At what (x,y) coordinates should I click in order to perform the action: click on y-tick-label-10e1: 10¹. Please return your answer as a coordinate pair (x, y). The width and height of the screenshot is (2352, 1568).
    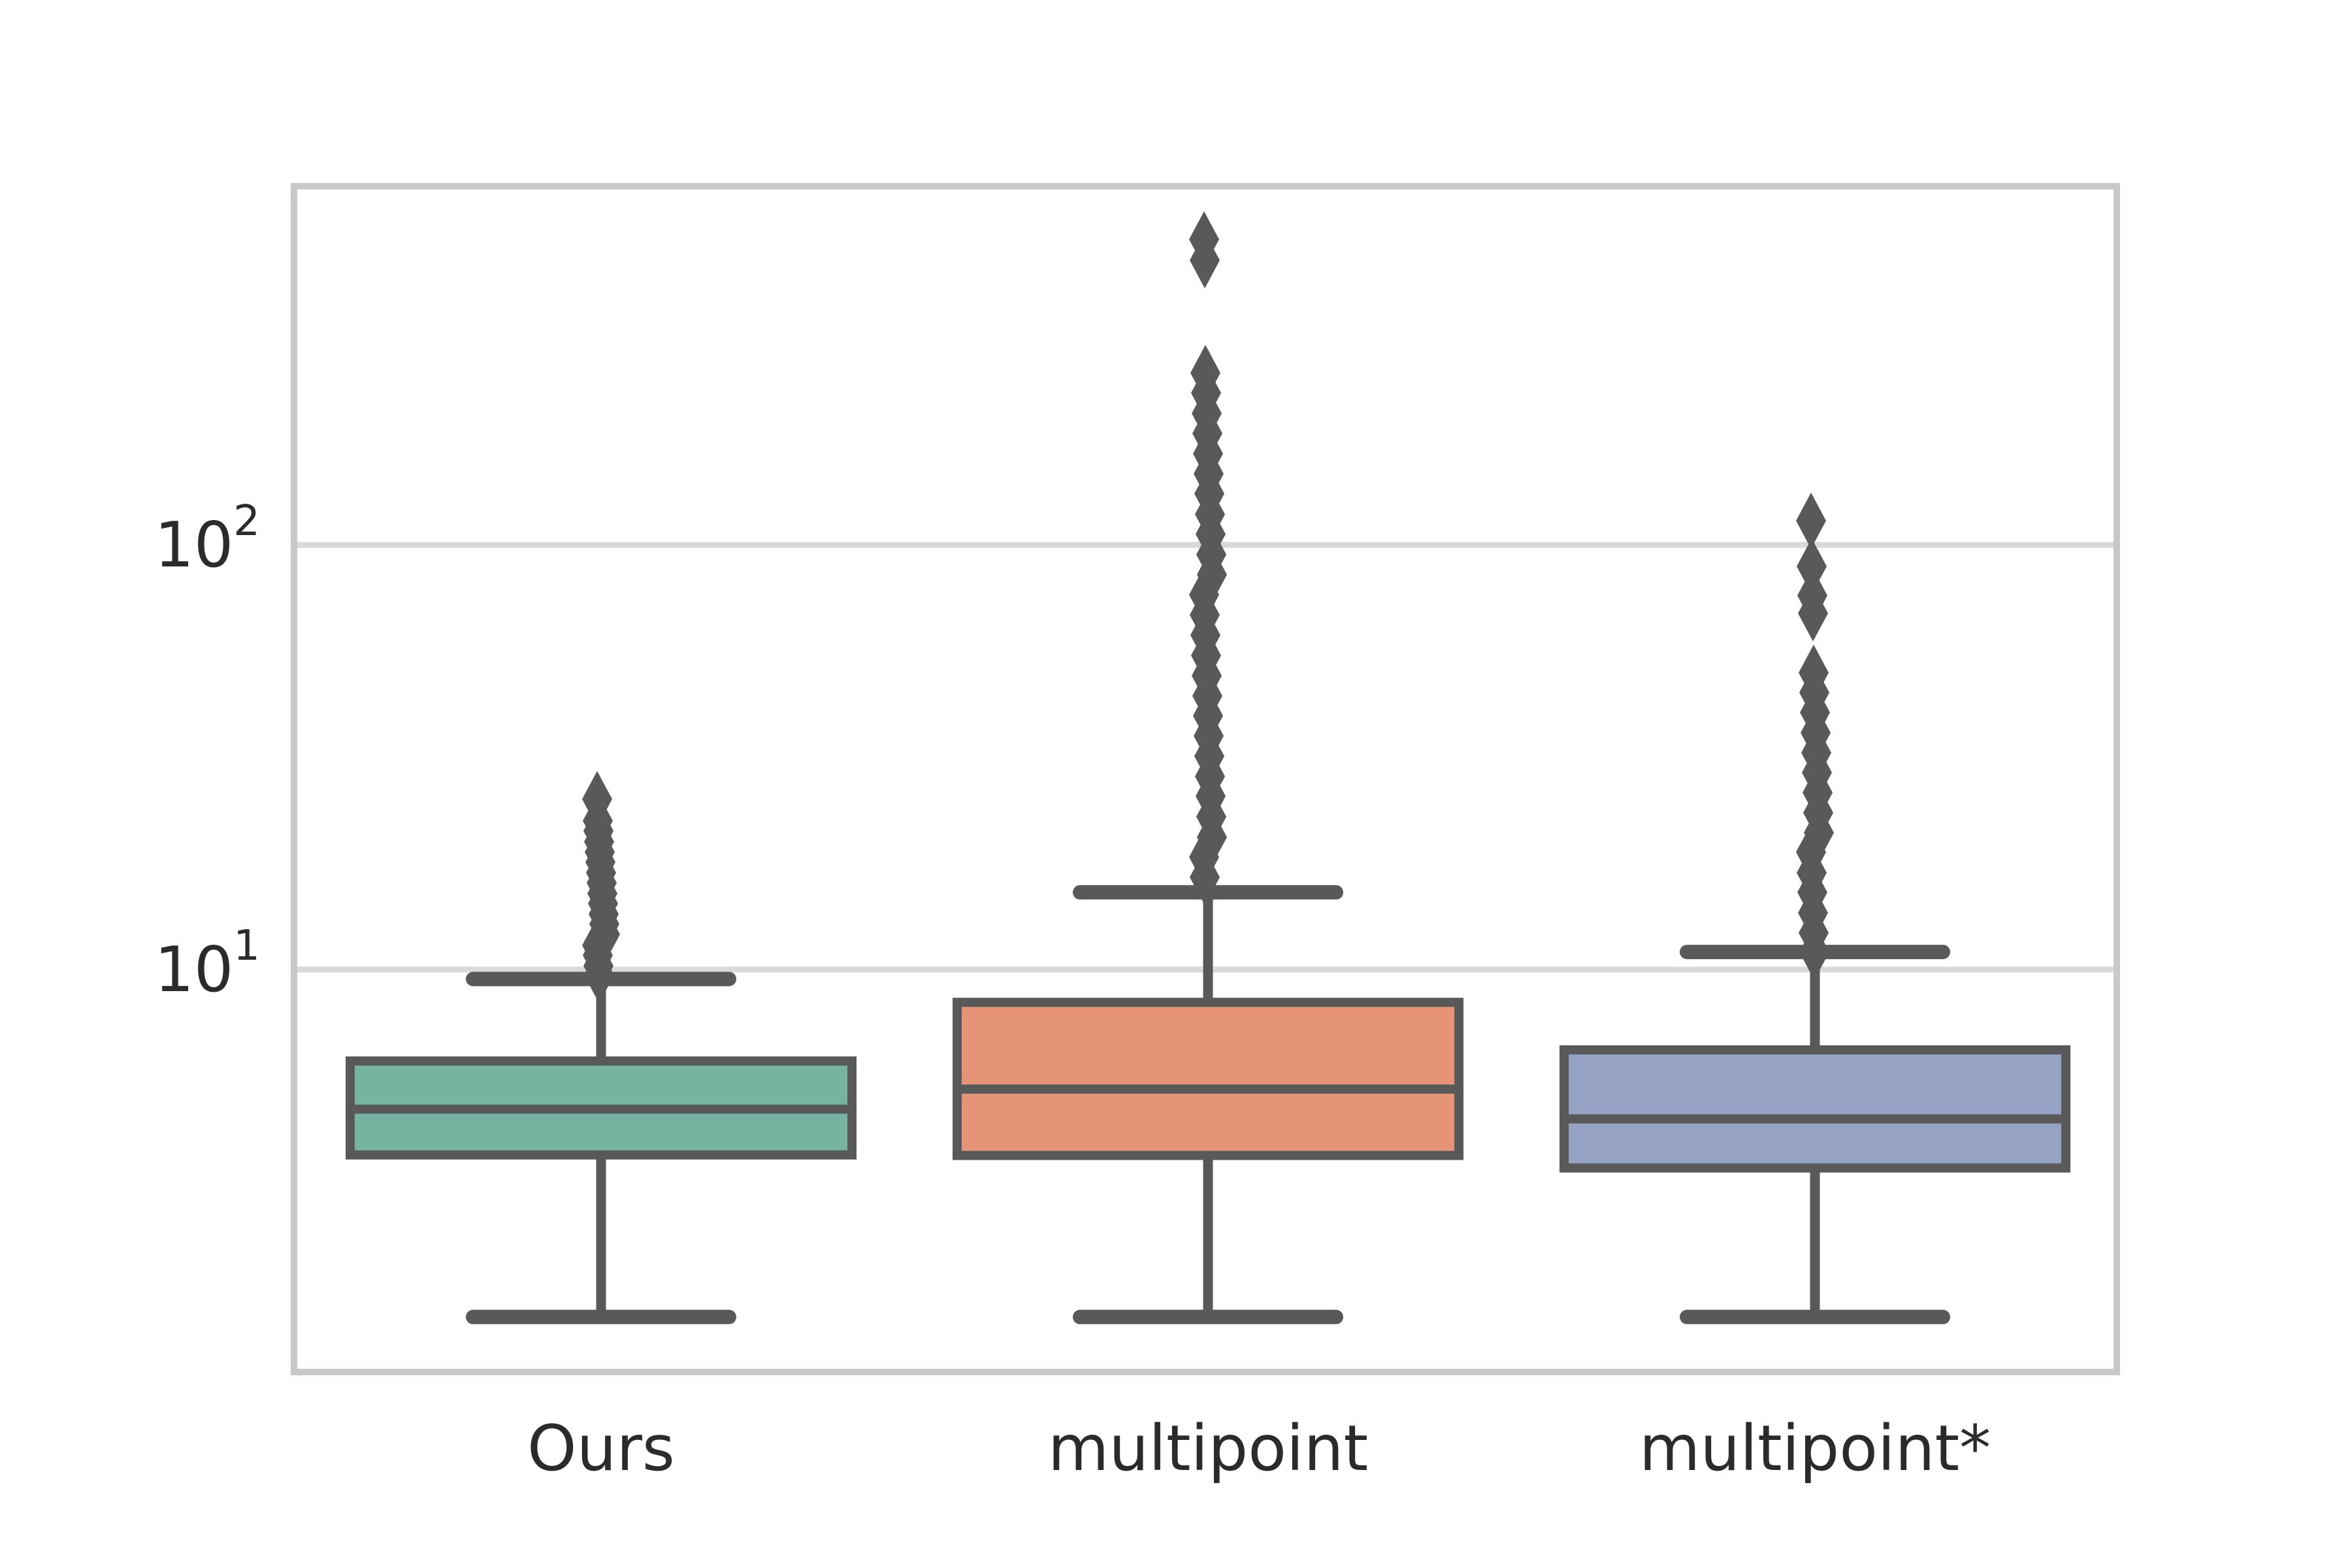
    Looking at the image, I should click on (207, 964).